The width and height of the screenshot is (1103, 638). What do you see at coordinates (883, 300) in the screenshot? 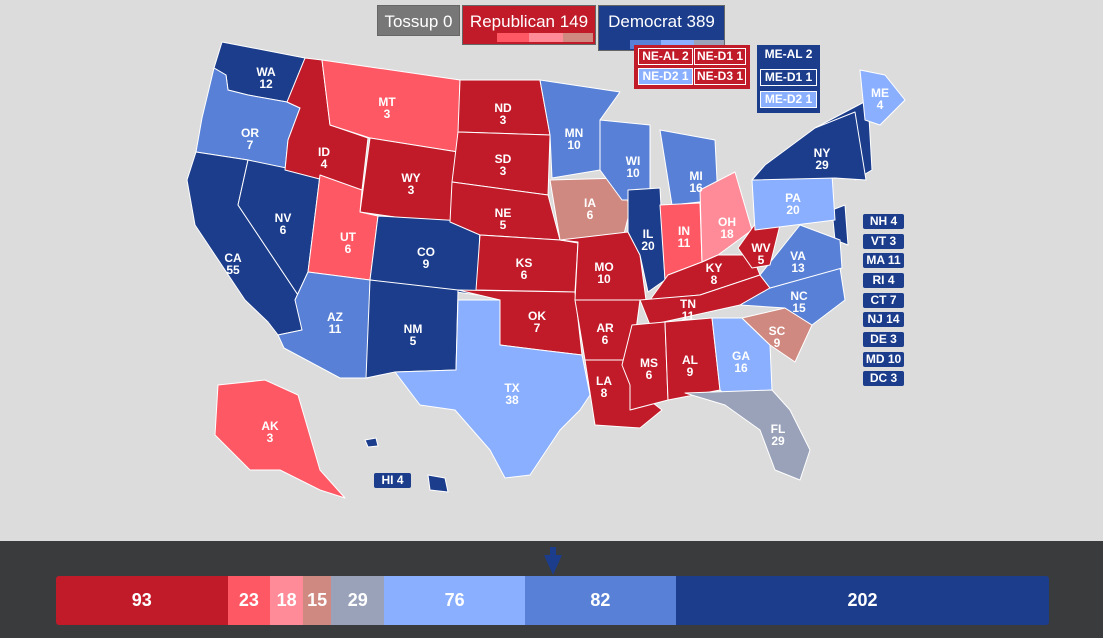
I see `small-state-ct: CT 7` at bounding box center [883, 300].